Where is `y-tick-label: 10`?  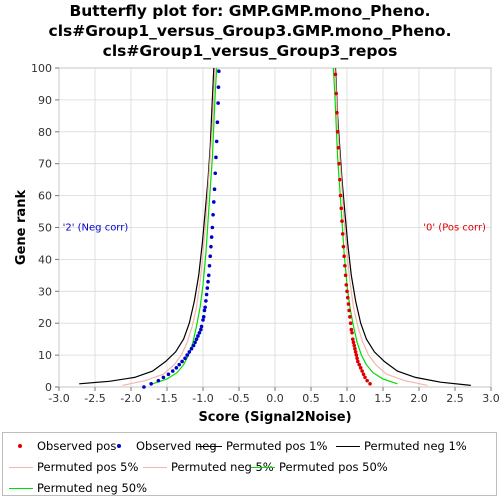 y-tick-label: 10 is located at coordinates (45, 355).